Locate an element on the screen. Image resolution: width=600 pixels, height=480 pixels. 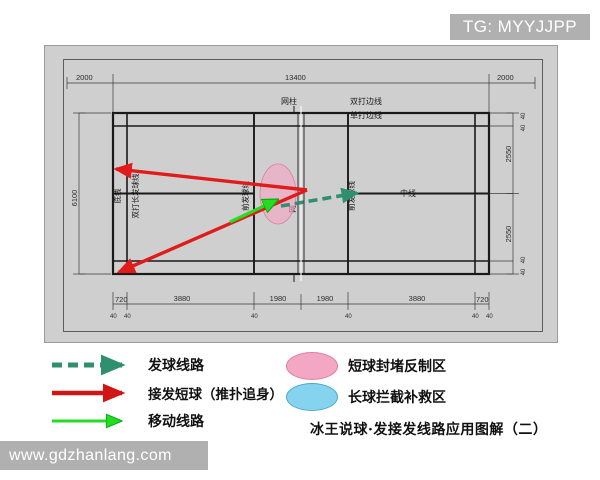
watermark-bottom-left: www.gdzhanlang.com is located at coordinates (104, 455).